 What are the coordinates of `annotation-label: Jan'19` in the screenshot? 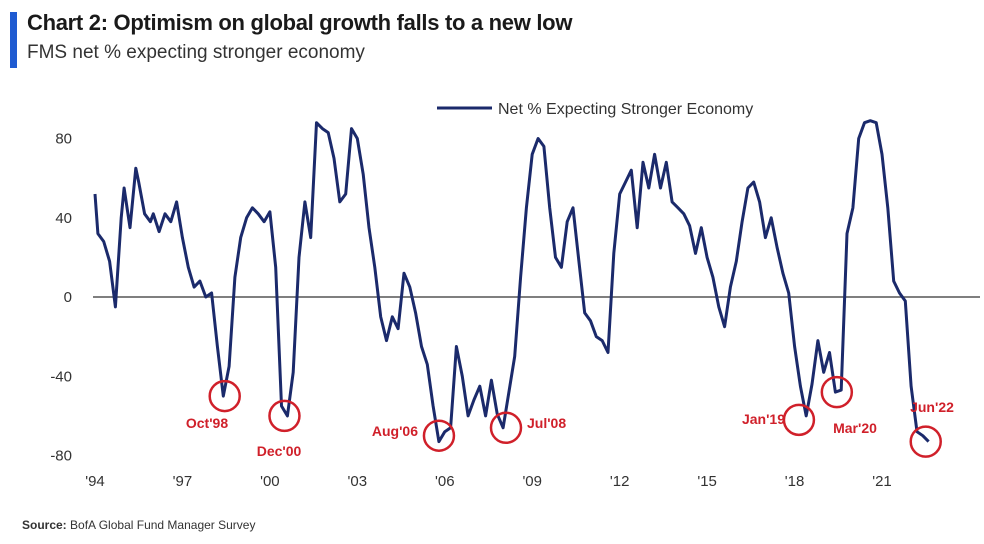 It's located at (763, 419).